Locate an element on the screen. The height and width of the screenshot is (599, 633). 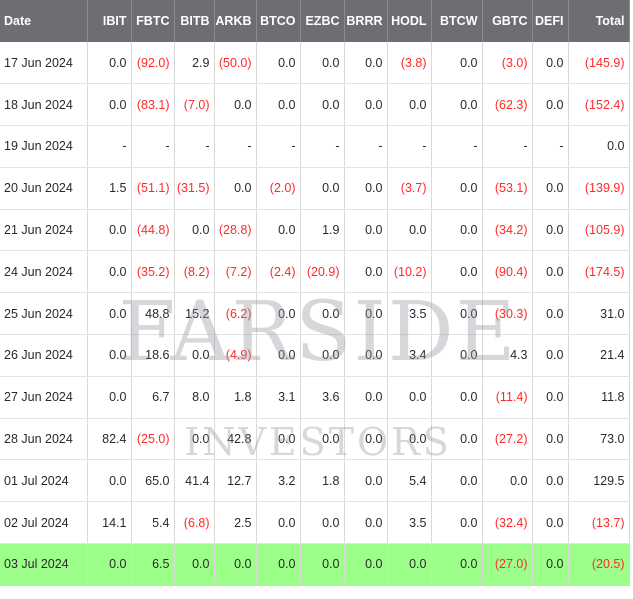
flow-cell-gbtc: (62.3) is located at coordinates (507, 105).